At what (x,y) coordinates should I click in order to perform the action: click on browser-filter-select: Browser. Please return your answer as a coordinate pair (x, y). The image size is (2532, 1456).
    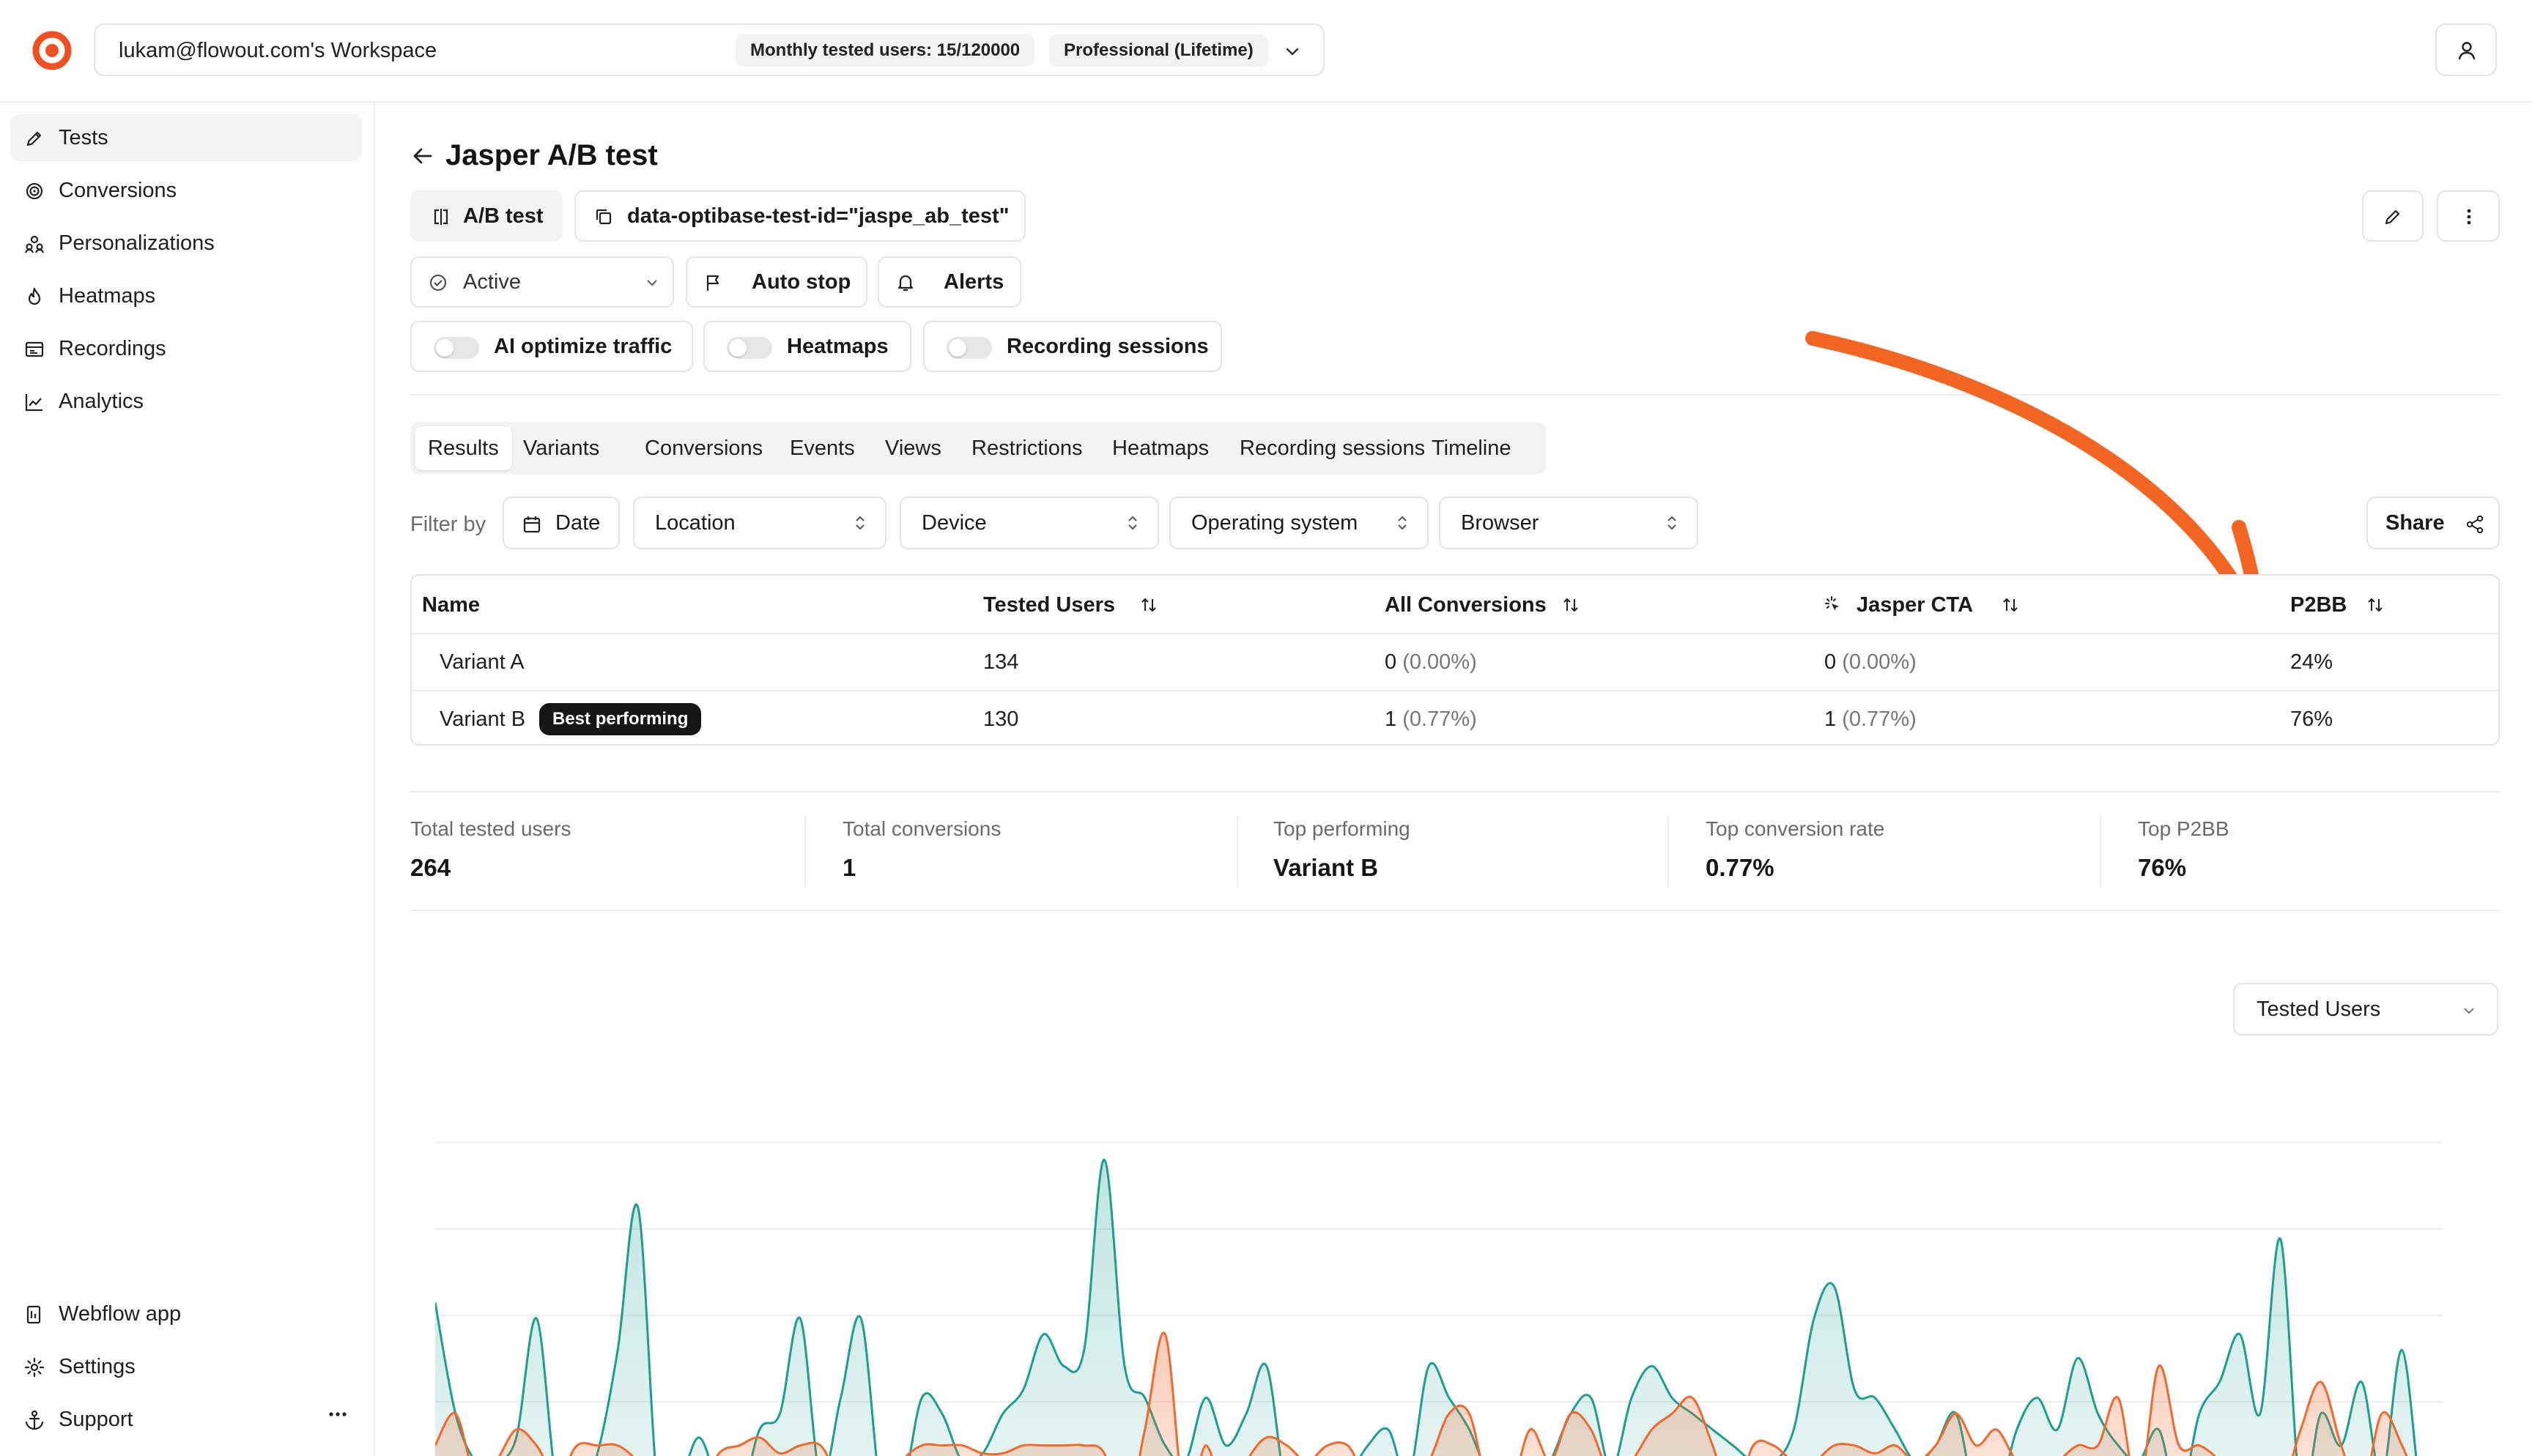
    Looking at the image, I should click on (1568, 523).